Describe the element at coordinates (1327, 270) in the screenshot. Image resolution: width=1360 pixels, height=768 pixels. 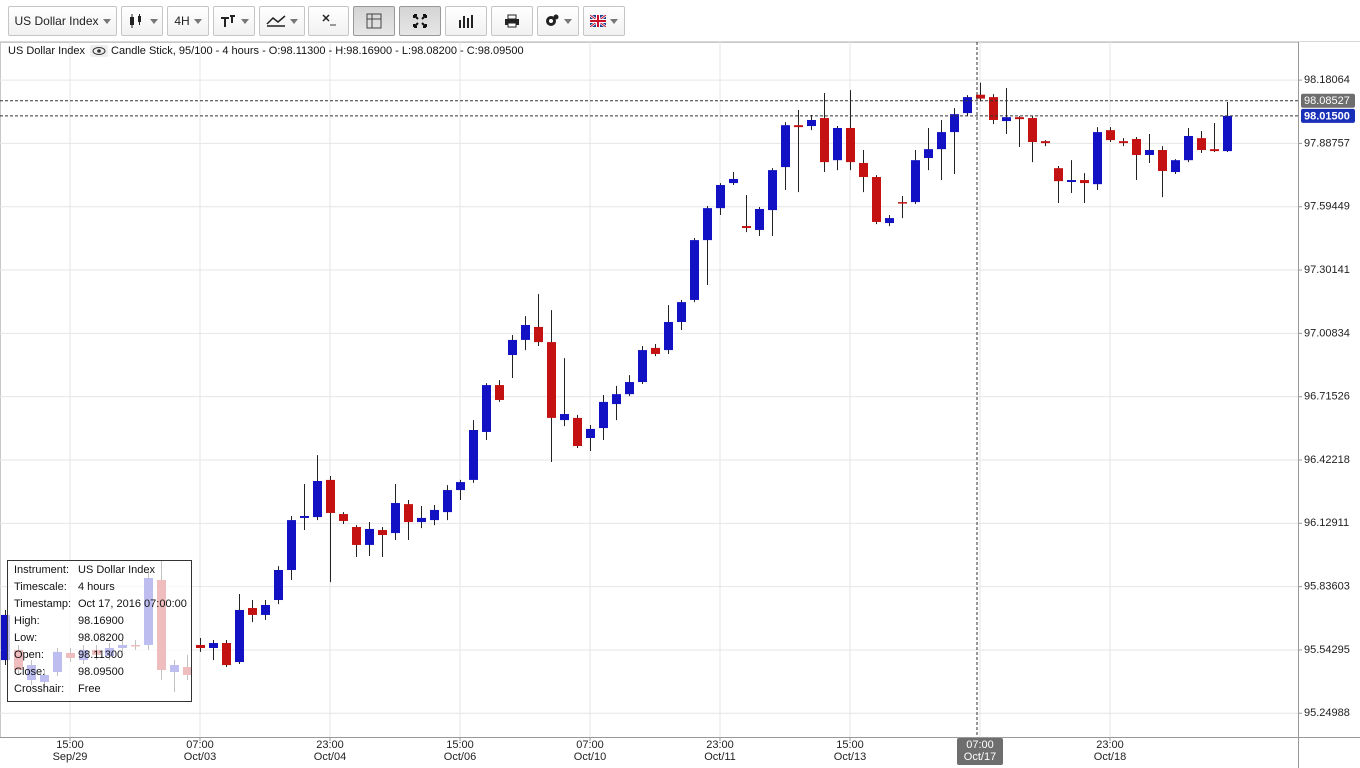
I see `y-tick-label: 97.30141` at that location.